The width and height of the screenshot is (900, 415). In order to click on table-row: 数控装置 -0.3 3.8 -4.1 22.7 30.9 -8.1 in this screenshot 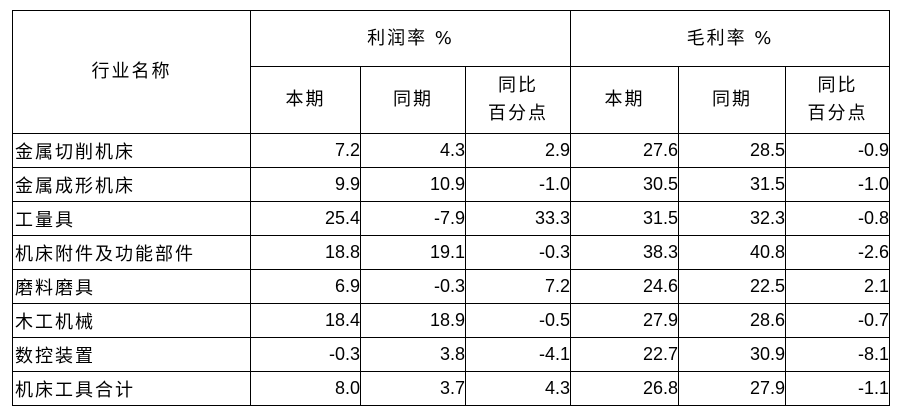, I will do `click(451, 354)`.